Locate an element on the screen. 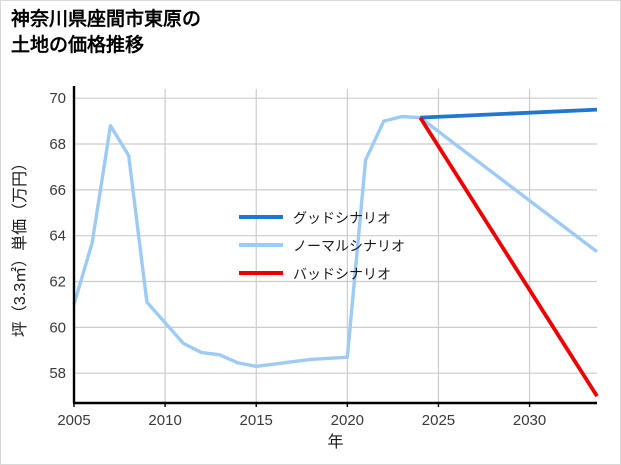 Image resolution: width=621 pixels, height=465 pixels. x-tick-label: 2020 is located at coordinates (347, 420).